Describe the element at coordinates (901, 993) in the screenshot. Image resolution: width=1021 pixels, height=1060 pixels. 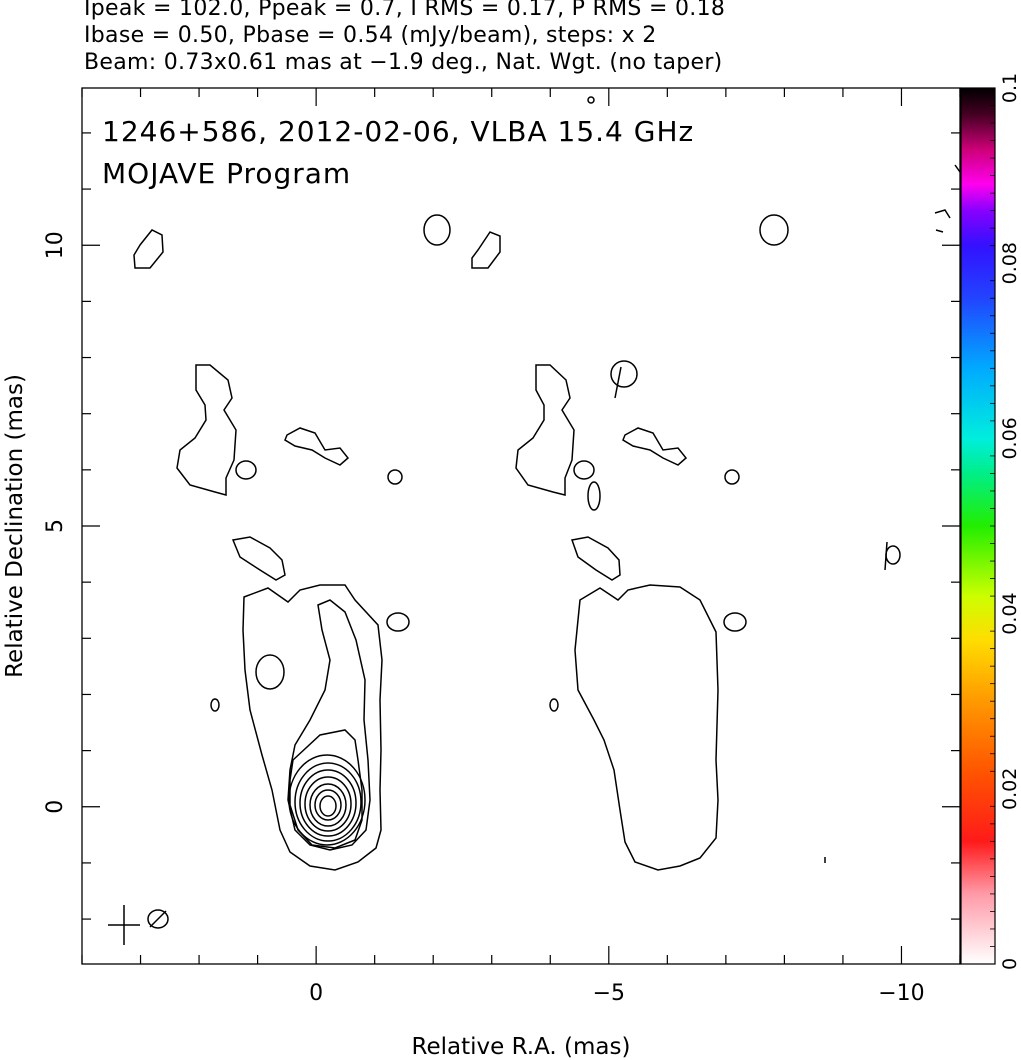
I see `x-tick-label: −10` at that location.